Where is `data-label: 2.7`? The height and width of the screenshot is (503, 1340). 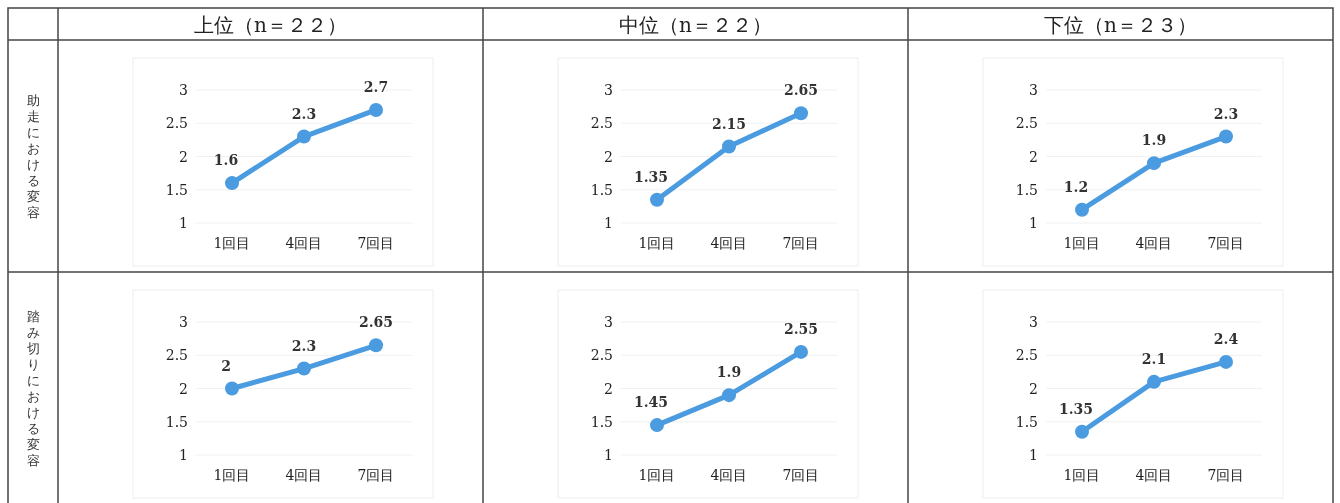
data-label: 2.7 is located at coordinates (376, 86).